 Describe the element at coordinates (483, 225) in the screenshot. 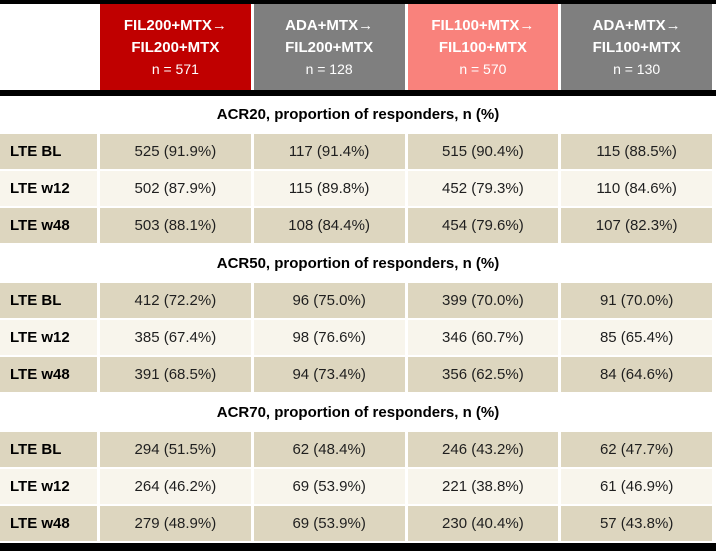

I see `value-cell: 454 (79.6%)` at that location.